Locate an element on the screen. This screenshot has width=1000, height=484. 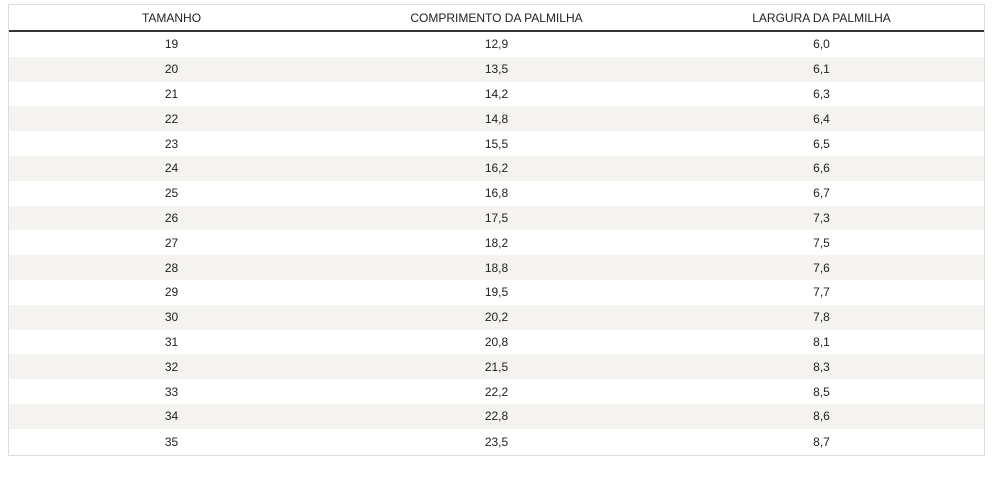
table-cell: 32 is located at coordinates (171, 367).